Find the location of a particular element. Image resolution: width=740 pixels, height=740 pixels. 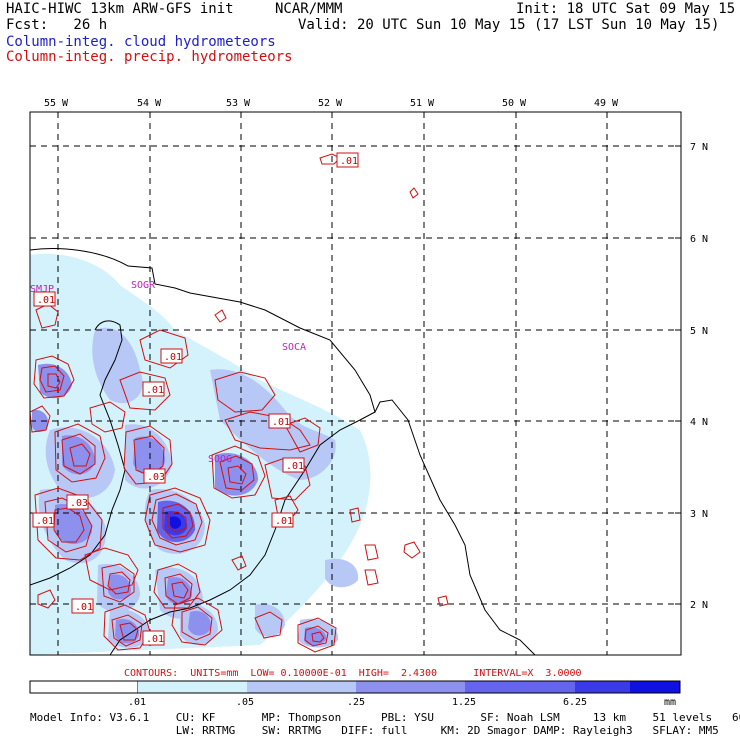

precip-field-label: Column-integ. precip. hydrometeors is located at coordinates (149, 57).